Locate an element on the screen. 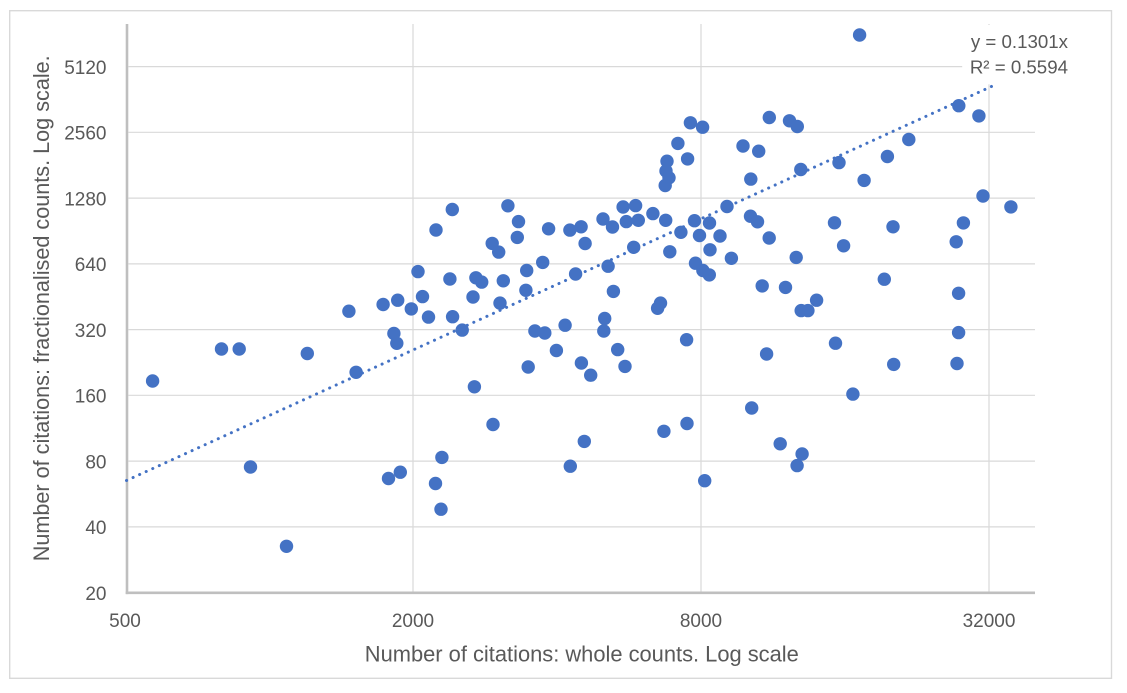  svg-text: 1280 is located at coordinates (85, 199).